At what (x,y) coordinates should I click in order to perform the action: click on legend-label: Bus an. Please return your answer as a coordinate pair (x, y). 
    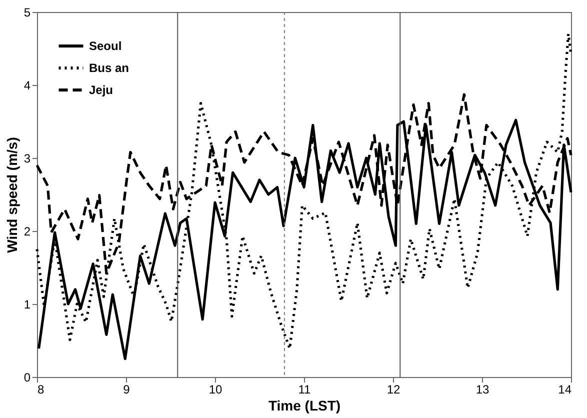
    Looking at the image, I should click on (109, 68).